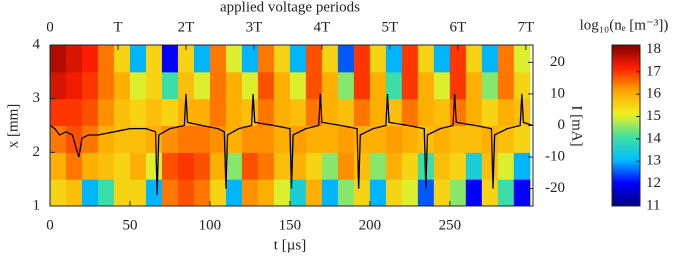  I want to click on y-tick-label: 1, so click(37, 205).